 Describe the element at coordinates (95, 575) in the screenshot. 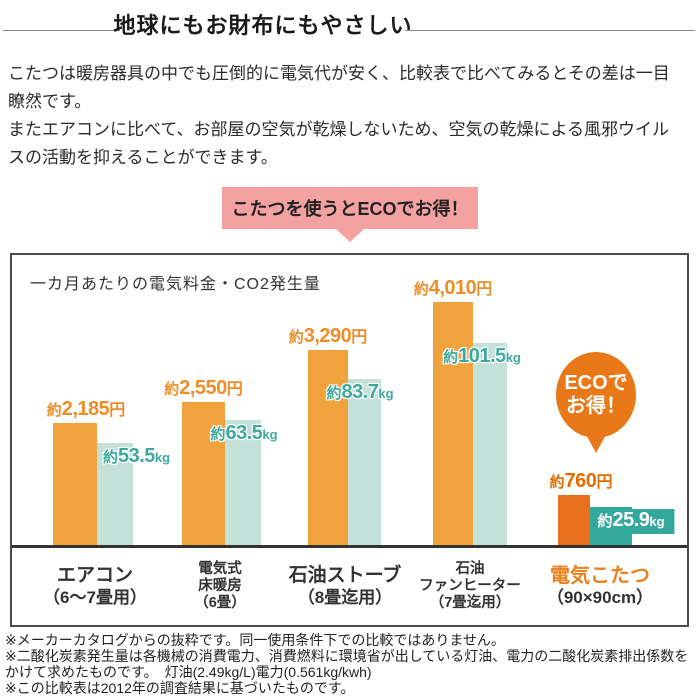

I see `category-label-line: エアコン` at that location.